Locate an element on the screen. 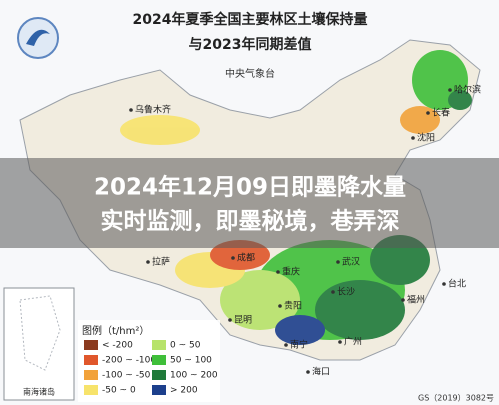 This screenshot has height=405, width=499. city-label: 长春 is located at coordinates (441, 113).